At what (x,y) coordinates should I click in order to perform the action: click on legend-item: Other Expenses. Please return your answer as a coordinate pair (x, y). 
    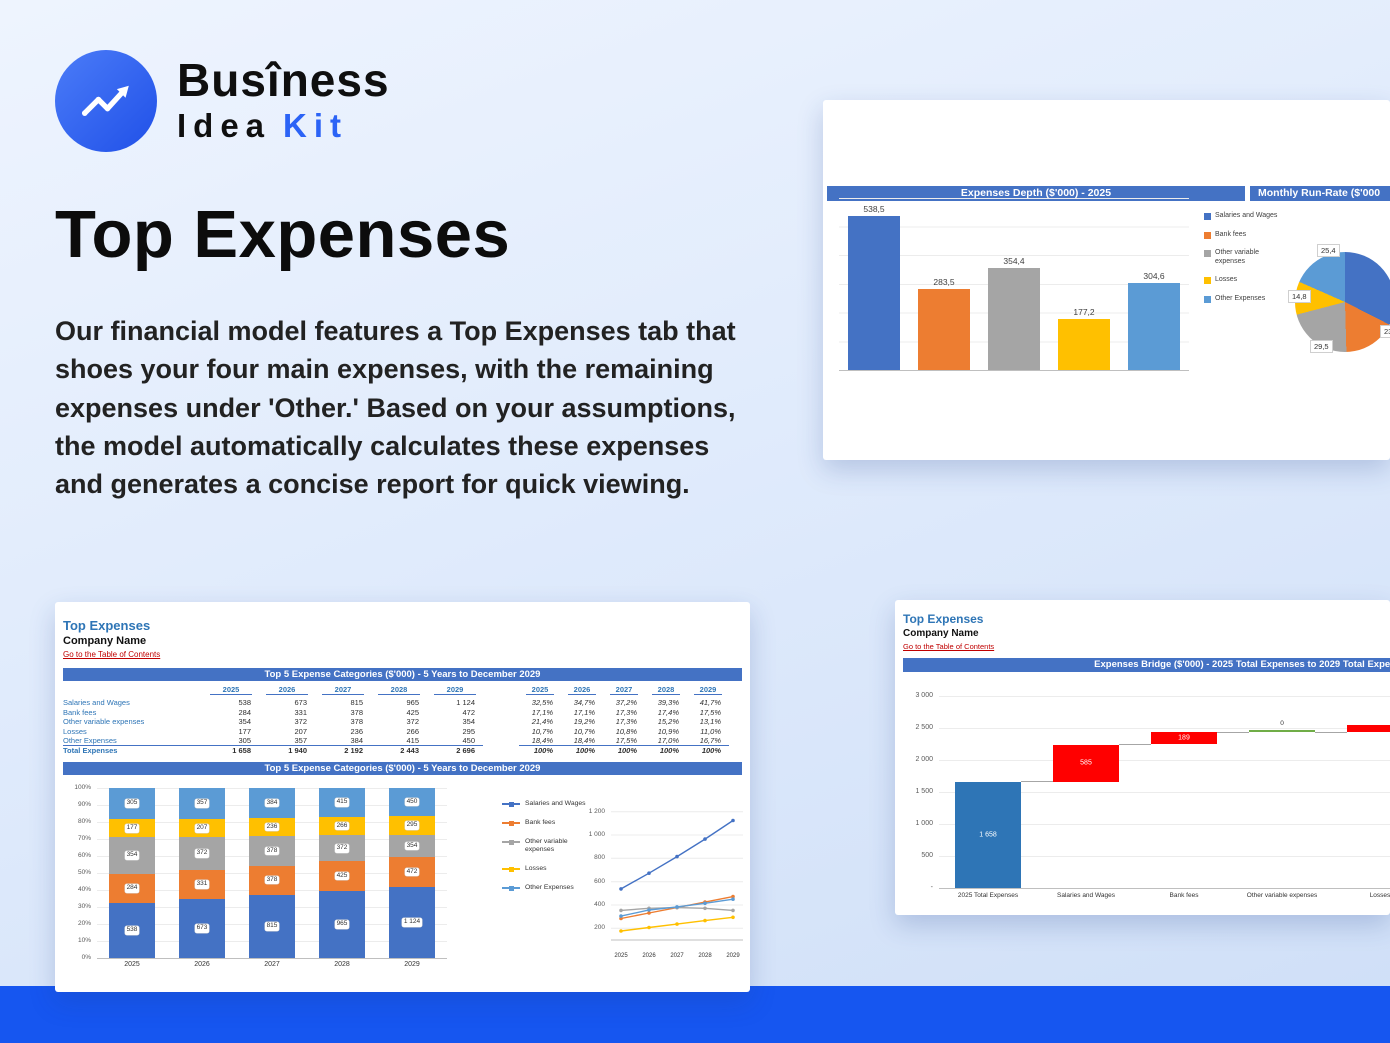
    Looking at the image, I should click on (1243, 299).